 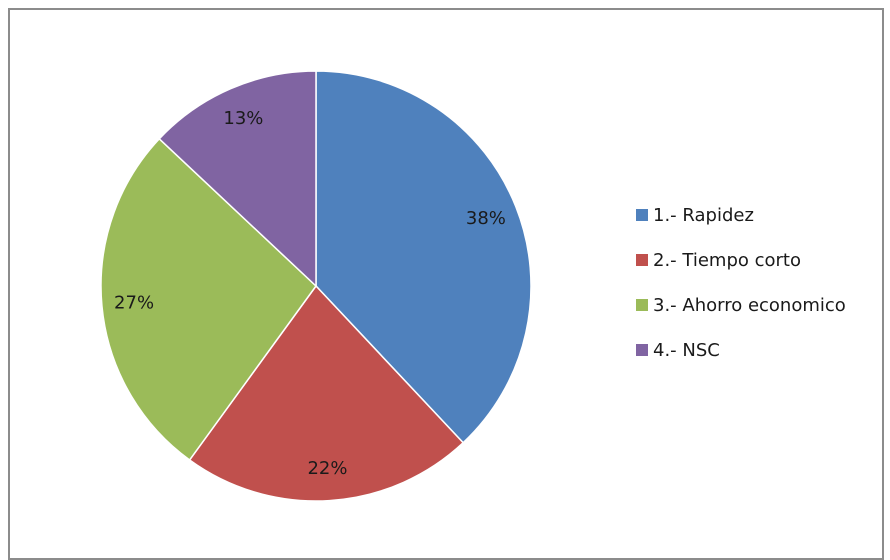 What do you see at coordinates (327, 468) in the screenshot?
I see `slice-value-label-tiempo-corto: 22%` at bounding box center [327, 468].